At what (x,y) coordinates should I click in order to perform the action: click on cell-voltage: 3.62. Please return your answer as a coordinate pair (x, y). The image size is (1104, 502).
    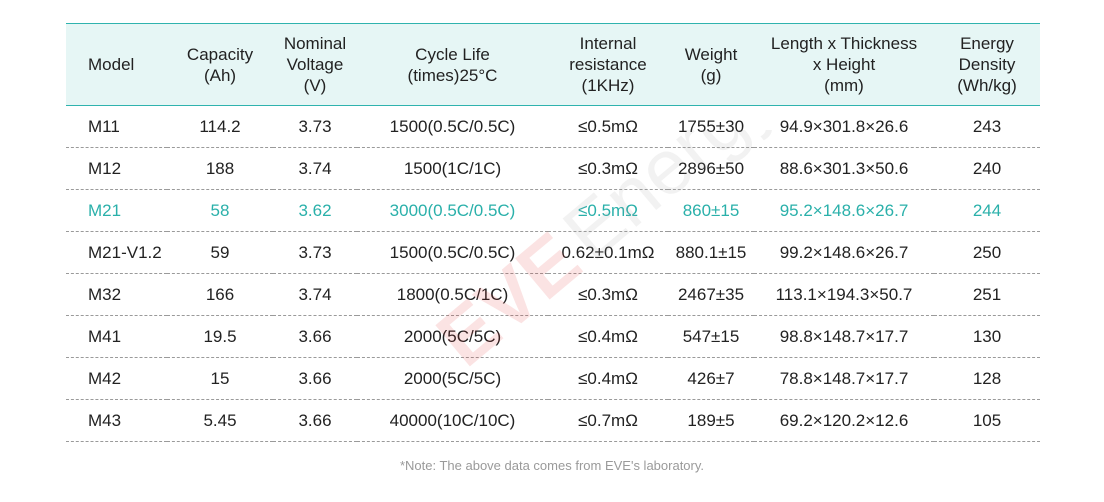
    Looking at the image, I should click on (315, 210).